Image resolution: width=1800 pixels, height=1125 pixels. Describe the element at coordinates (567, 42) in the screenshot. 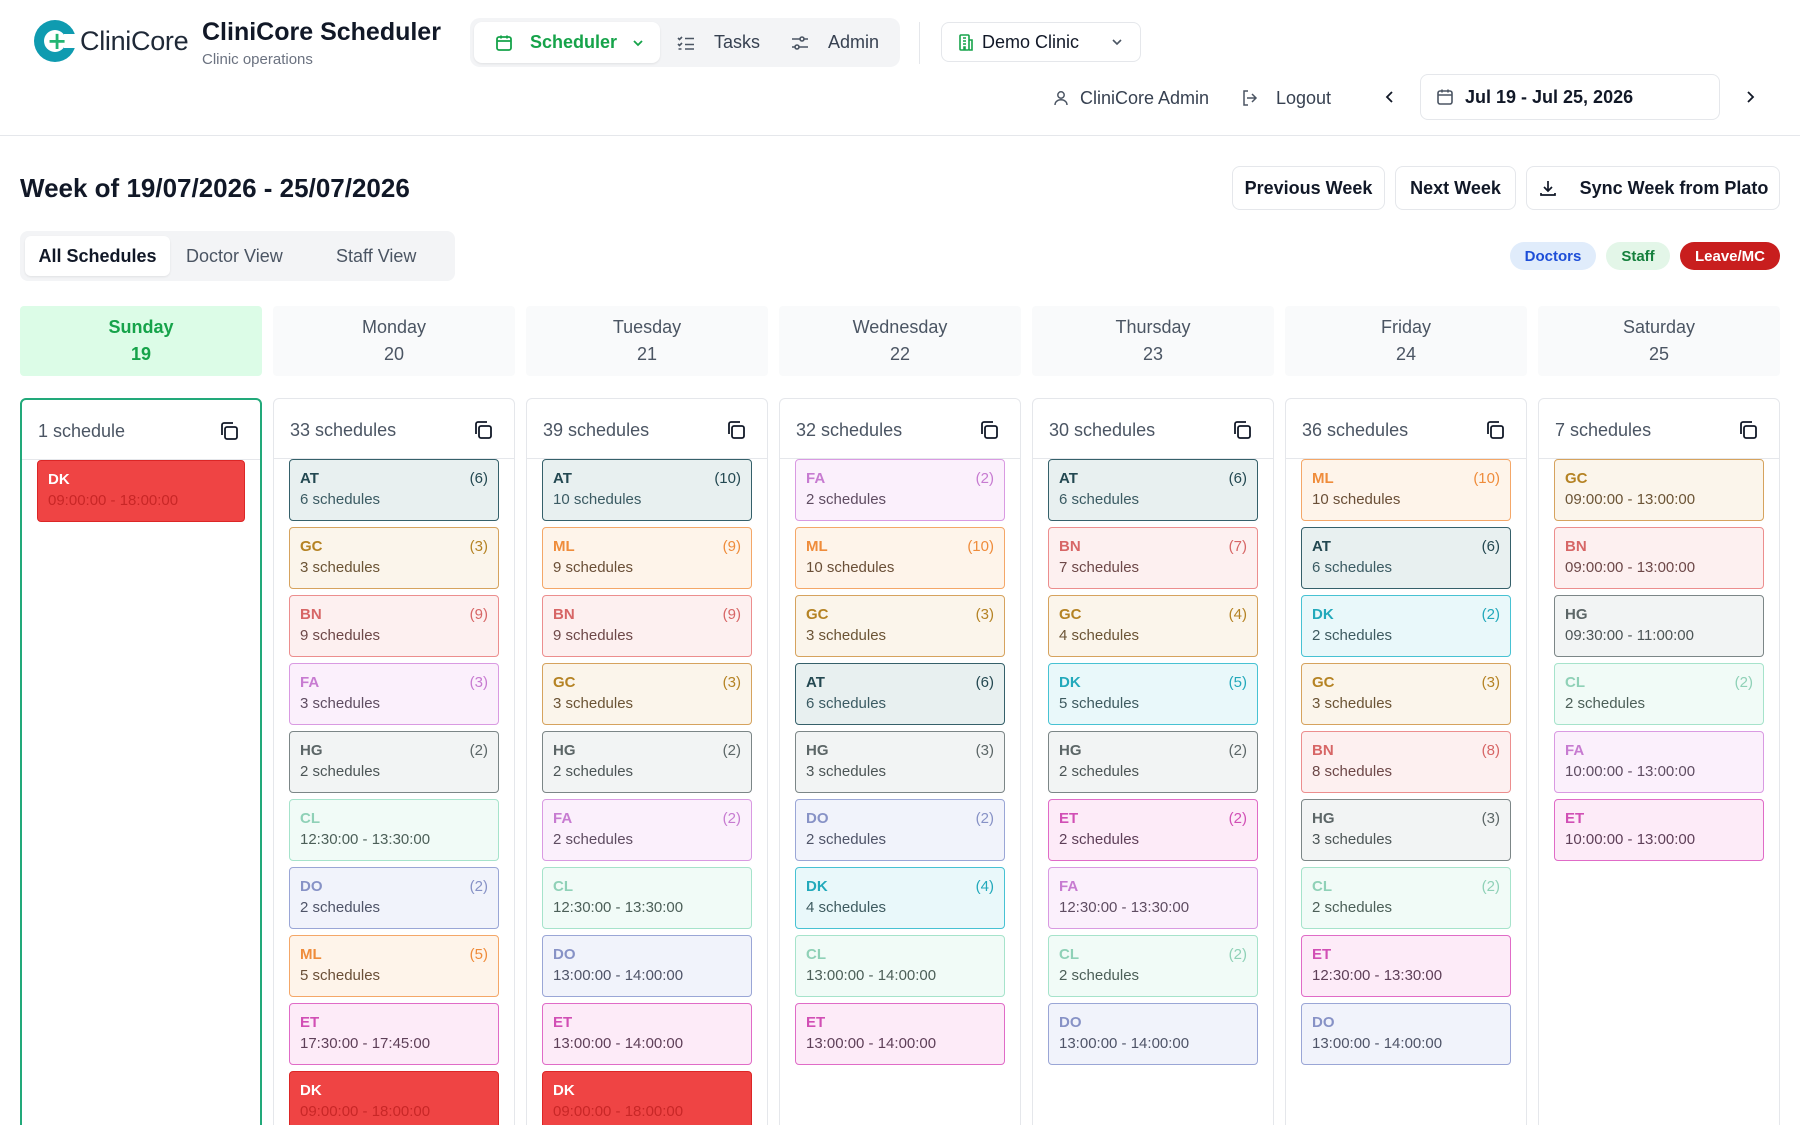

I see `nav-scheduler: Scheduler` at that location.